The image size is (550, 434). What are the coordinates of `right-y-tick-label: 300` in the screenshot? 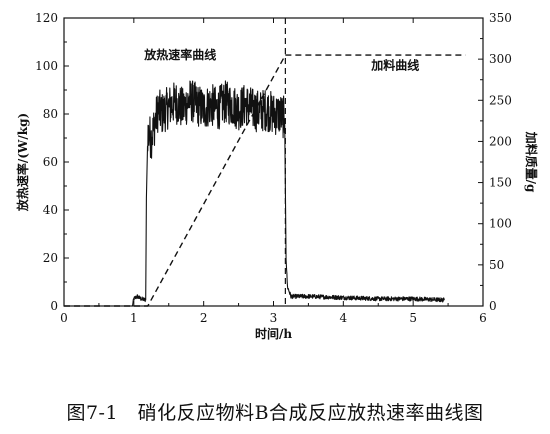 It's located at (500, 59).